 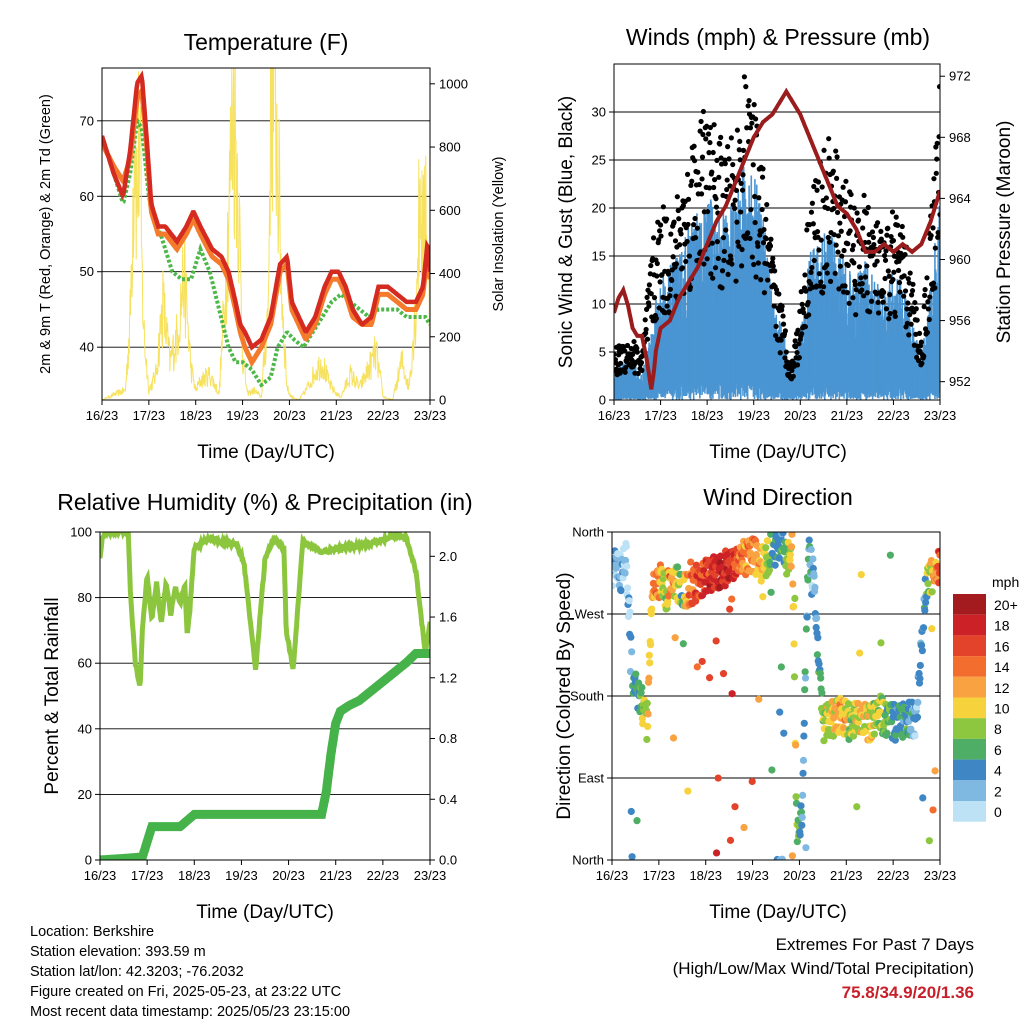 I want to click on y-tick-label: East, so click(x=591, y=778).